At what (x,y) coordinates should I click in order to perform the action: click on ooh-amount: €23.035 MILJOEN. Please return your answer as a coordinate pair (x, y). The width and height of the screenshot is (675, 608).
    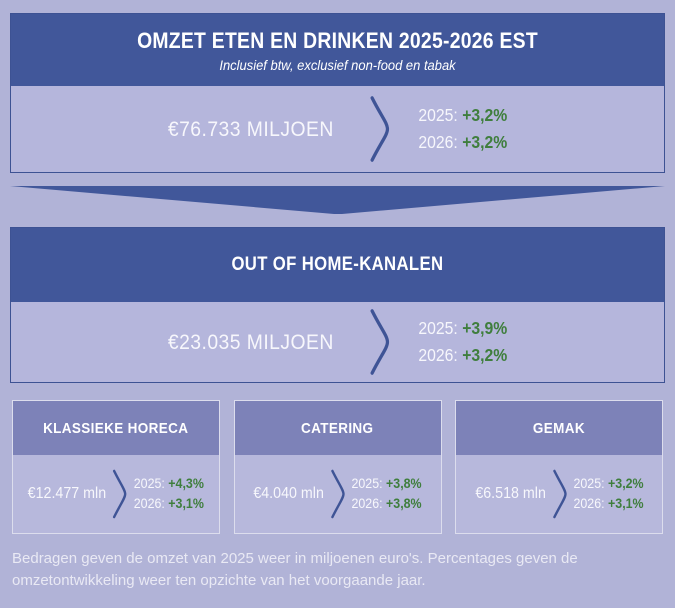
    Looking at the image, I should click on (250, 341).